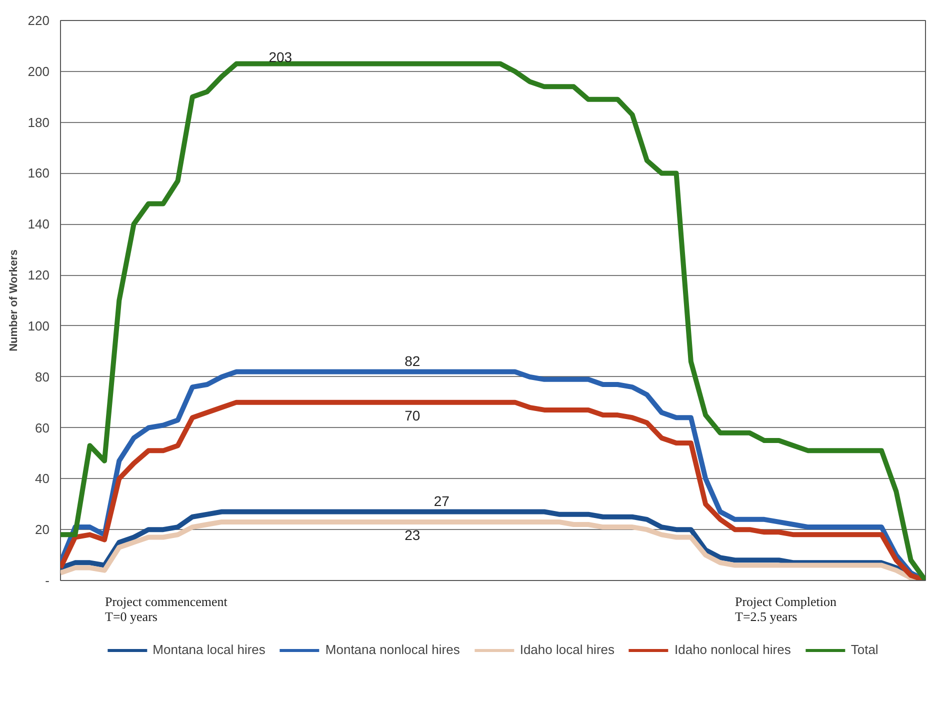  I want to click on data-label: 82, so click(412, 360).